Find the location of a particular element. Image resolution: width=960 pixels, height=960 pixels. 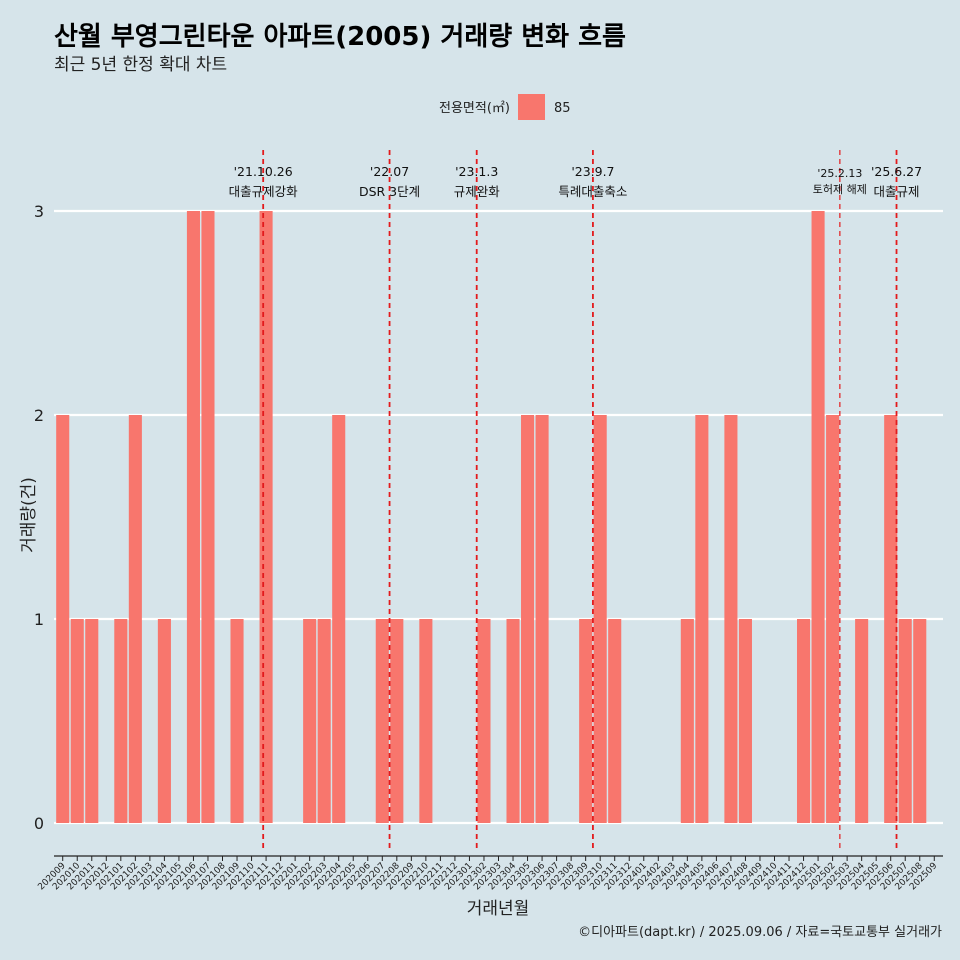

y-axis-title: 거래량(건) is located at coordinates (29, 515).